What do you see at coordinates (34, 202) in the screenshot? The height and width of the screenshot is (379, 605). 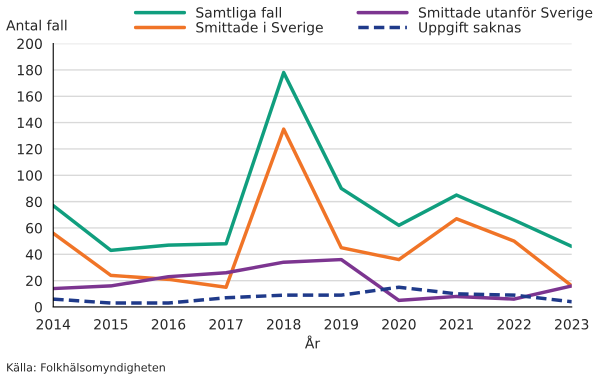 I see `y-tick-label: 80` at bounding box center [34, 202].